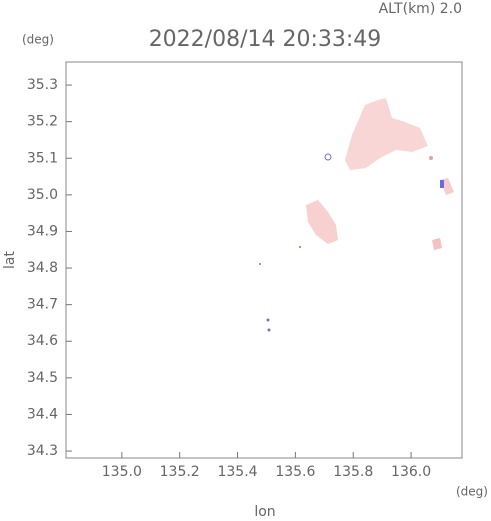 This screenshot has height=521, width=491. I want to click on y-tick-label: 35.1, so click(42, 158).